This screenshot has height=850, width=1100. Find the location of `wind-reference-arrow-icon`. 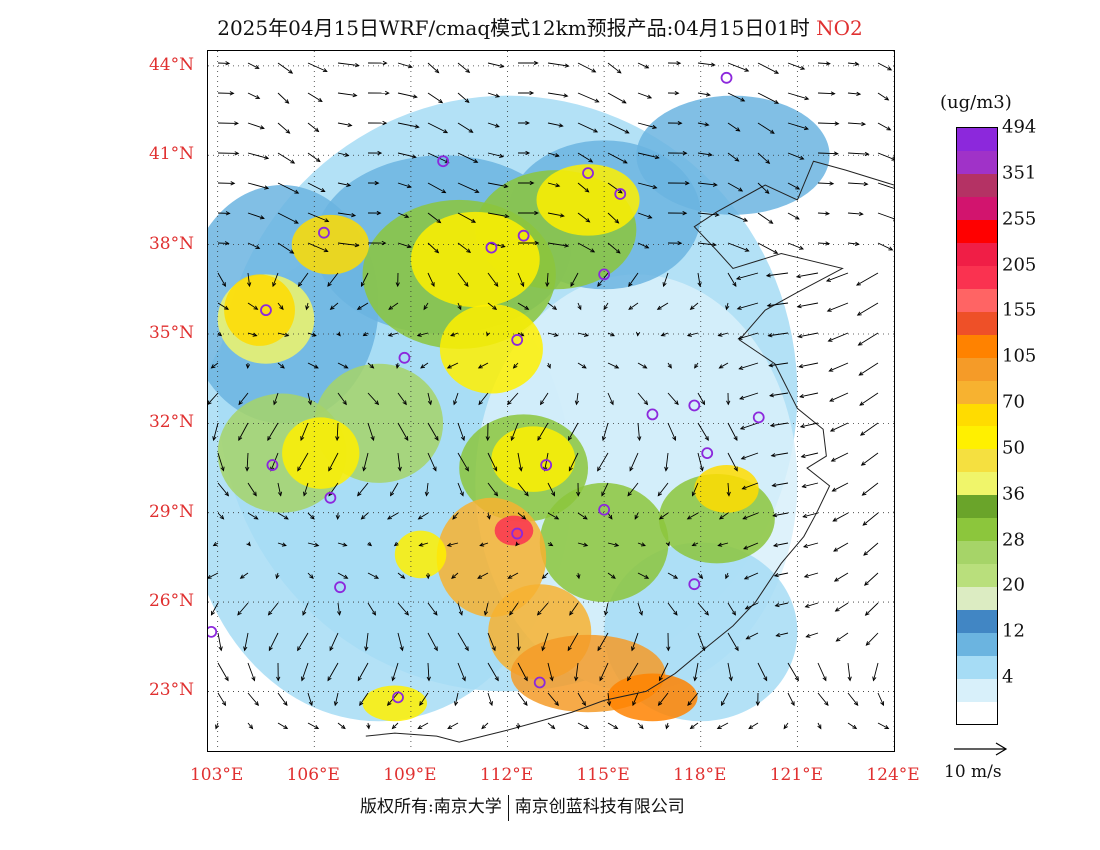

wind-reference-arrow-icon is located at coordinates (981, 749).